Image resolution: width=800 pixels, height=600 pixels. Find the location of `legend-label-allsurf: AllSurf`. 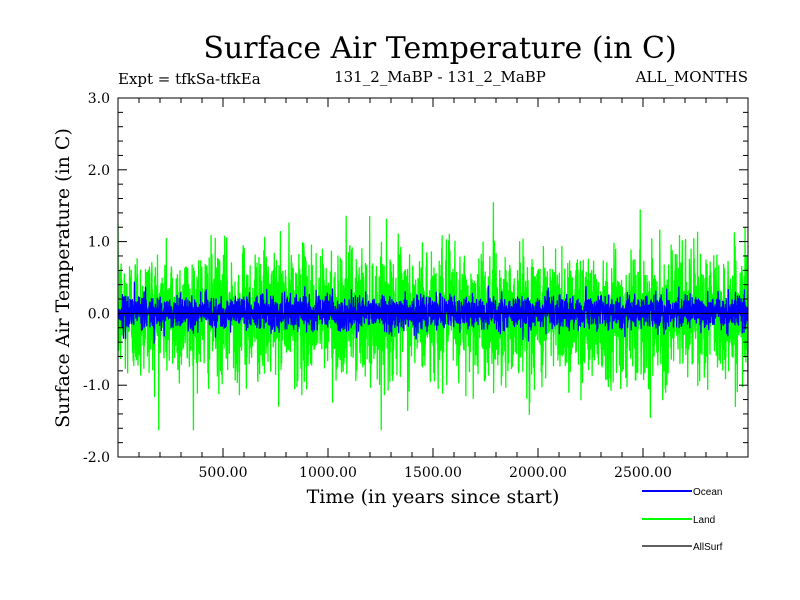

legend-label-allsurf: AllSurf is located at coordinates (708, 547).